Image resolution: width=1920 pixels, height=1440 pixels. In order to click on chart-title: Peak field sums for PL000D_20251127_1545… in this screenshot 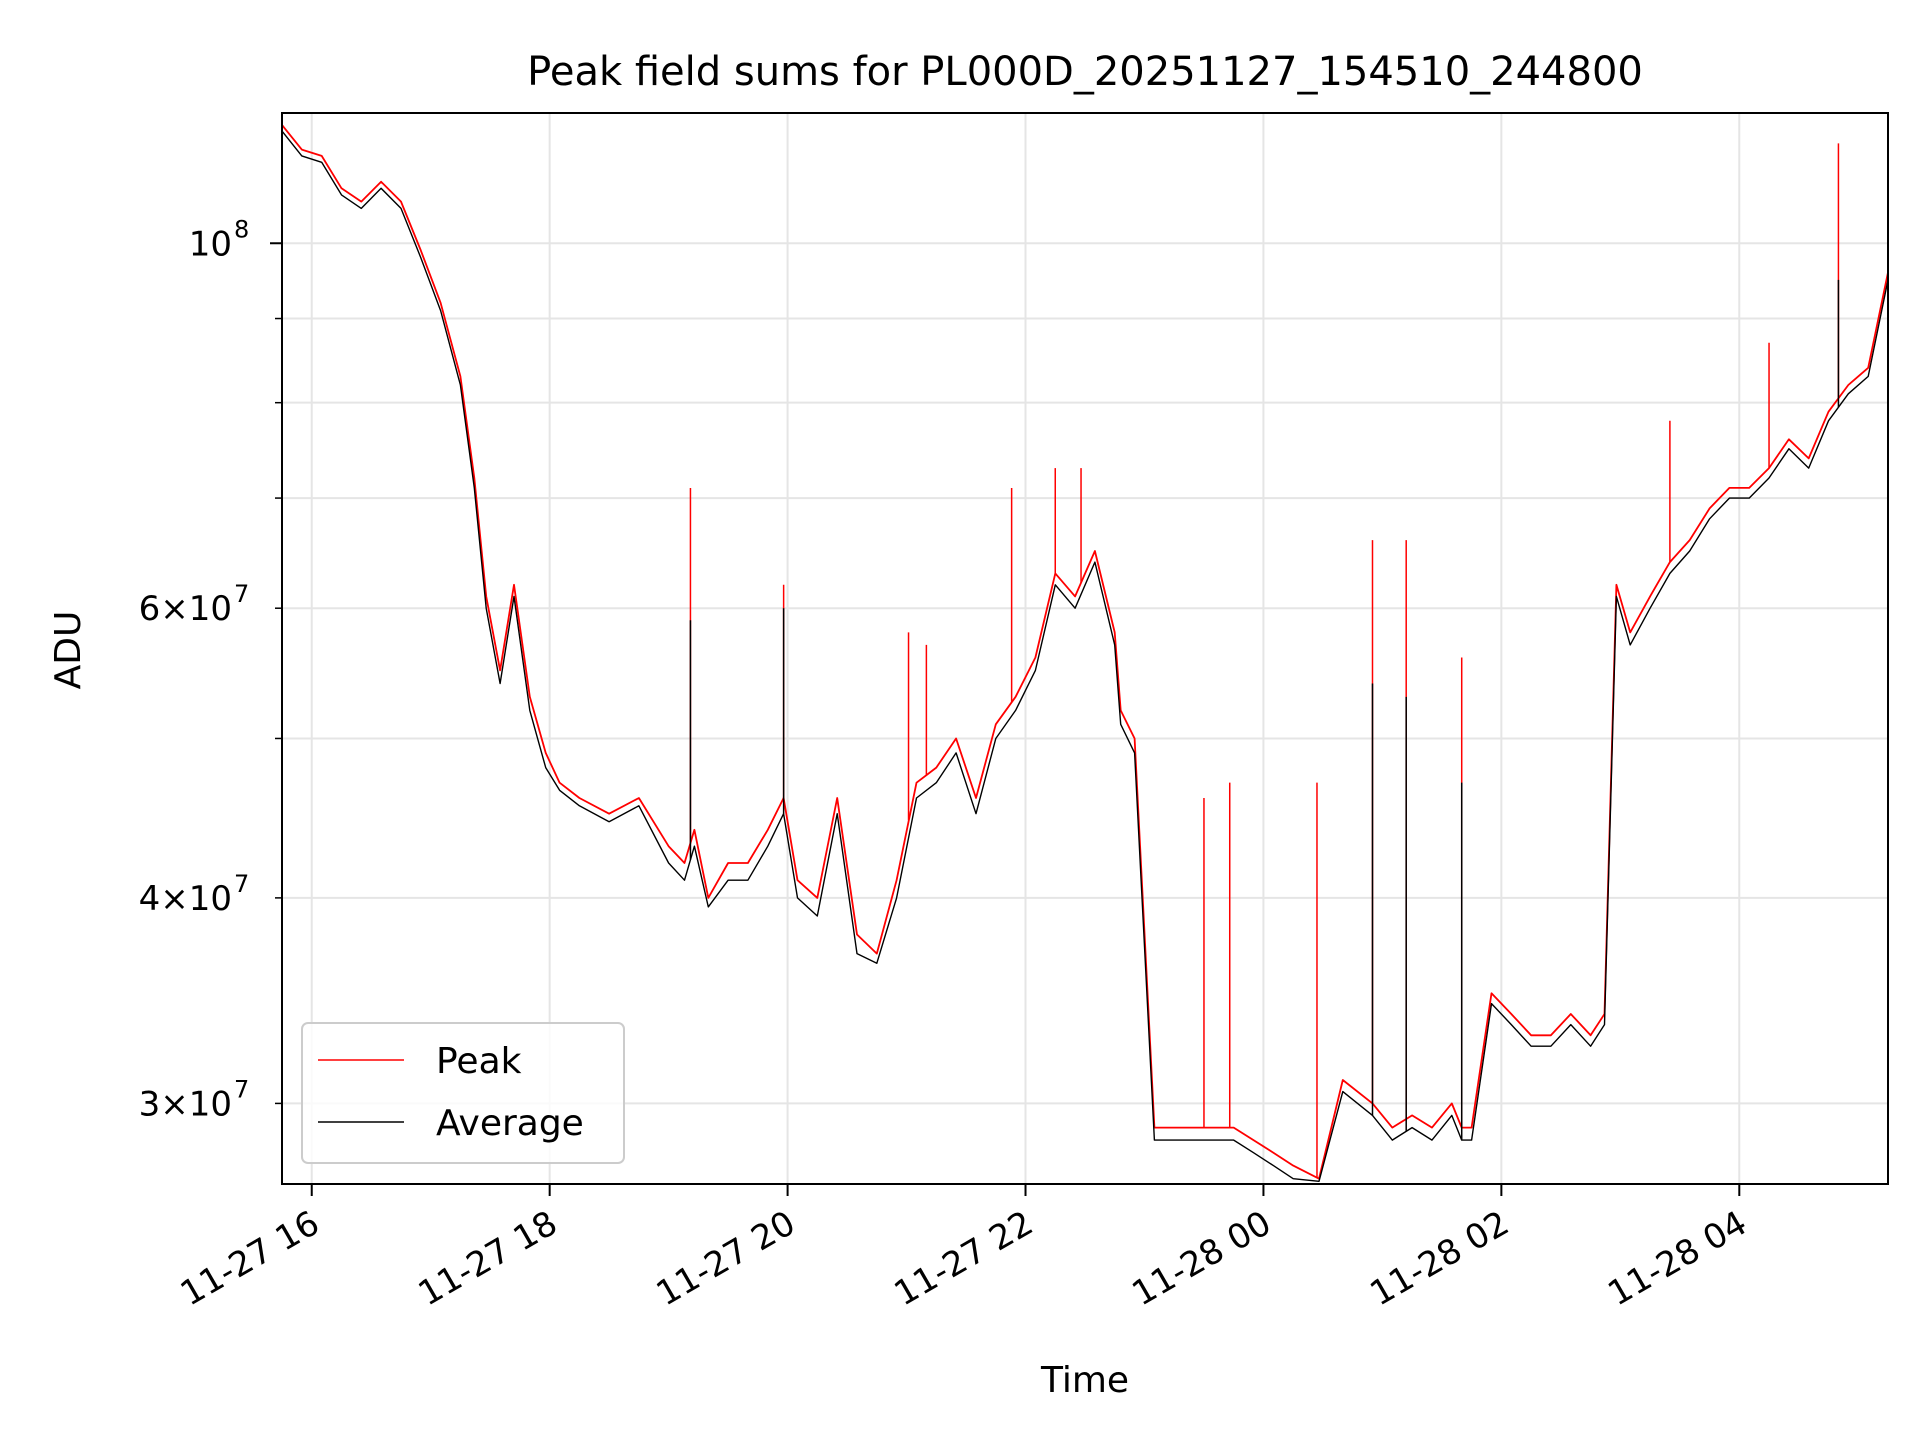, I will do `click(1085, 72)`.